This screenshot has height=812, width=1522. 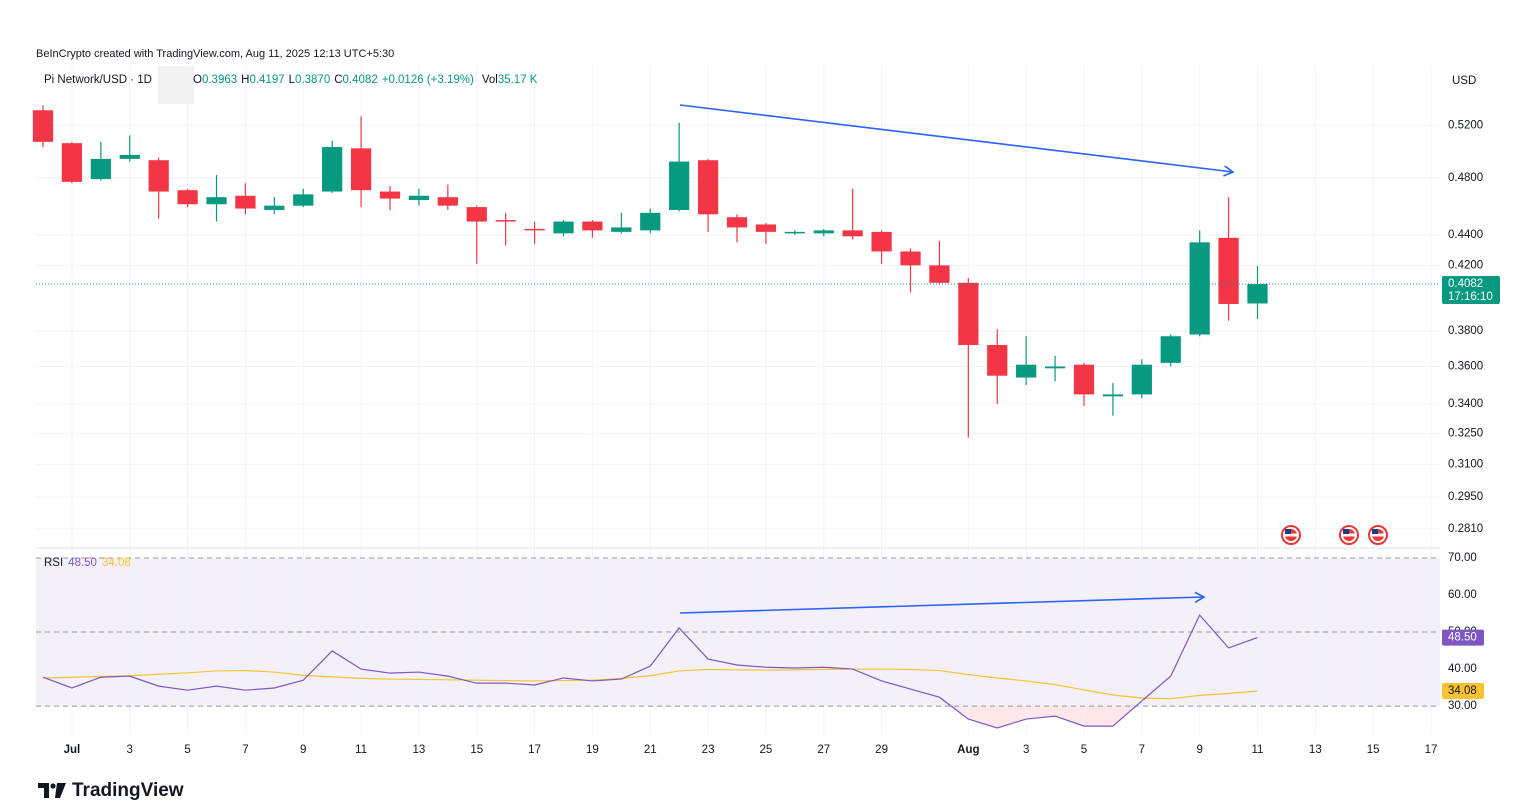 What do you see at coordinates (1465, 465) in the screenshot?
I see `y-tick-label: 0.3100` at bounding box center [1465, 465].